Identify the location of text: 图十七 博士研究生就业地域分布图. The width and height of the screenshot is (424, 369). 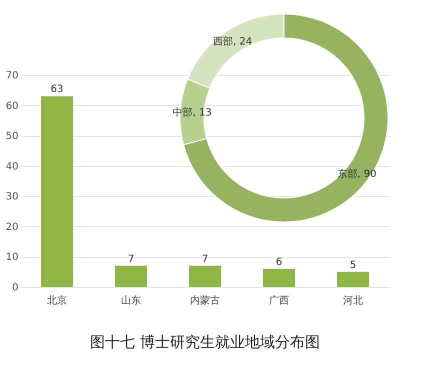
(205, 342).